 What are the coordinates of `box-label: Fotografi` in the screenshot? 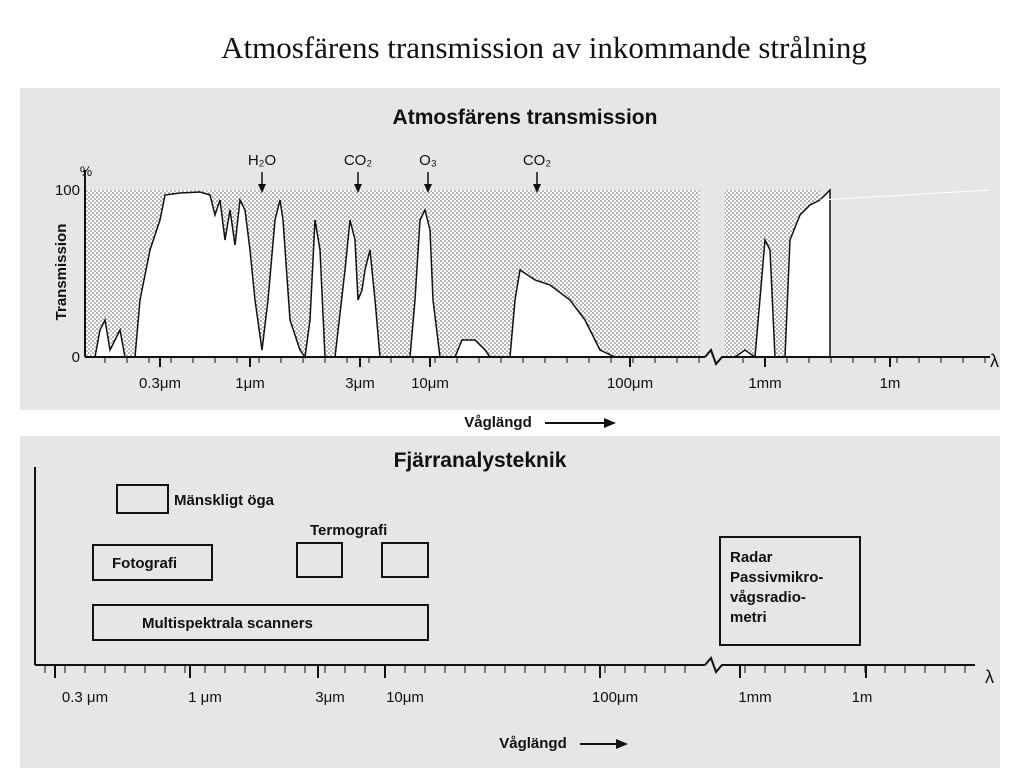 It's located at (144, 563).